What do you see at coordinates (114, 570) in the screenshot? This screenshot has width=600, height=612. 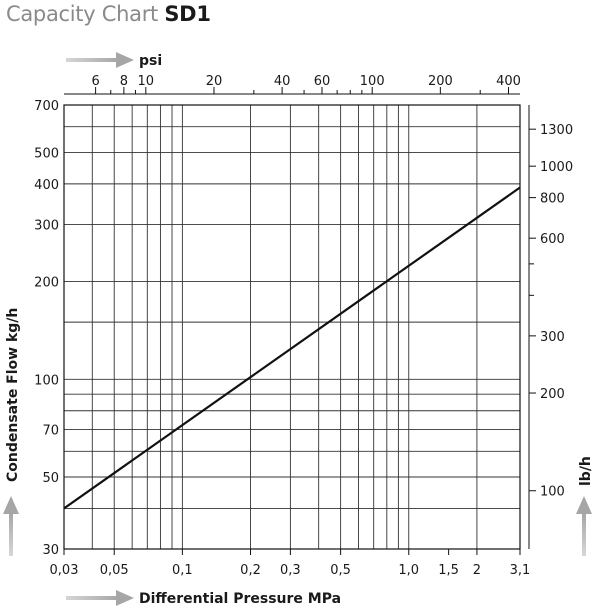 I see `x-tick-label: 0,05` at bounding box center [114, 570].